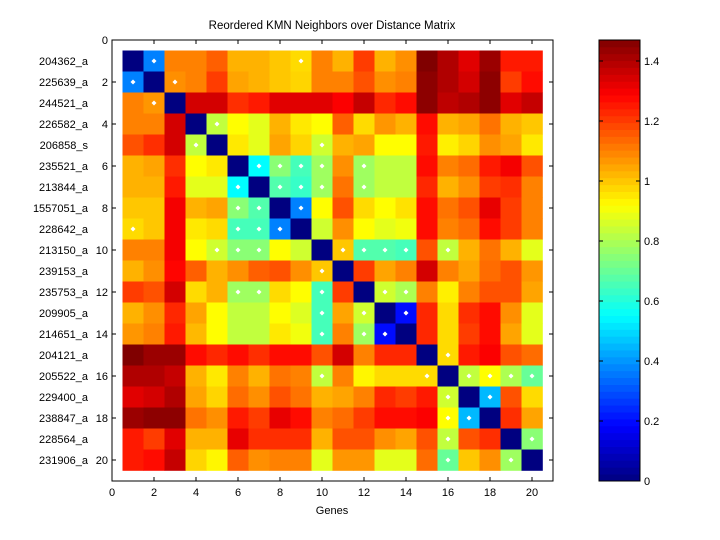 The image size is (720, 540). What do you see at coordinates (651, 122) in the screenshot?
I see `colorbar-tick-label: 1.2` at bounding box center [651, 122].